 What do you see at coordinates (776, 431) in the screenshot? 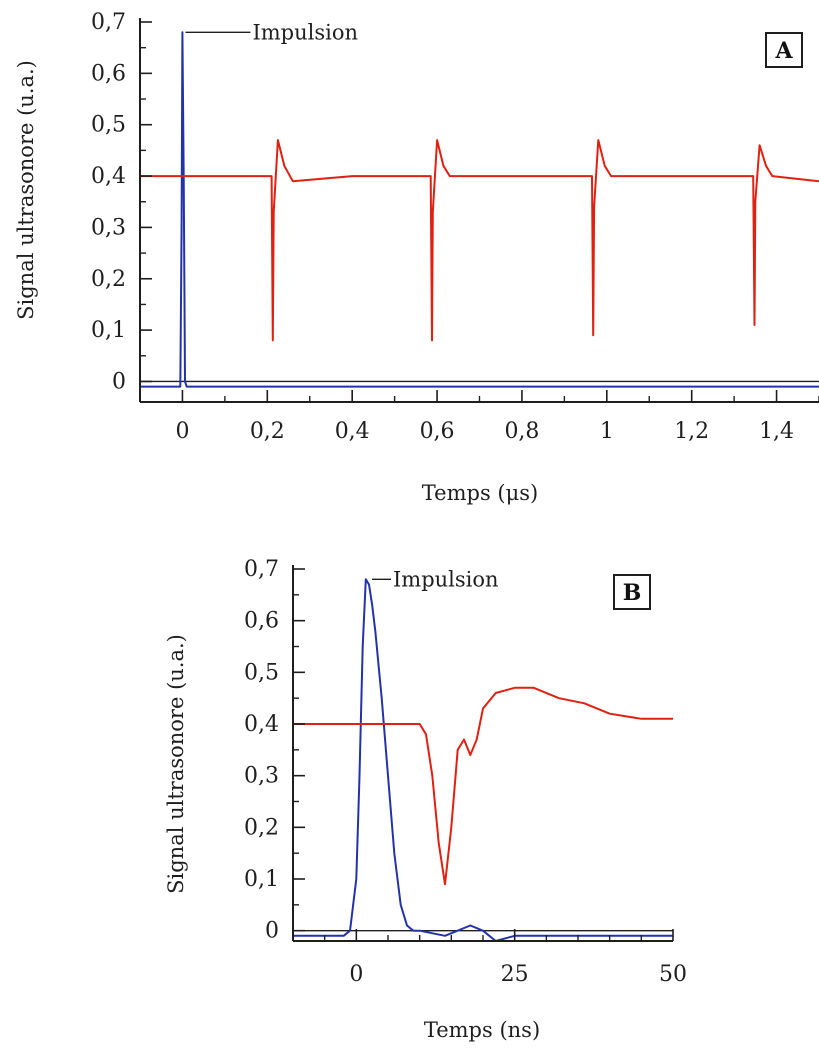
I see `x-tick-label: 1,4` at bounding box center [776, 431].